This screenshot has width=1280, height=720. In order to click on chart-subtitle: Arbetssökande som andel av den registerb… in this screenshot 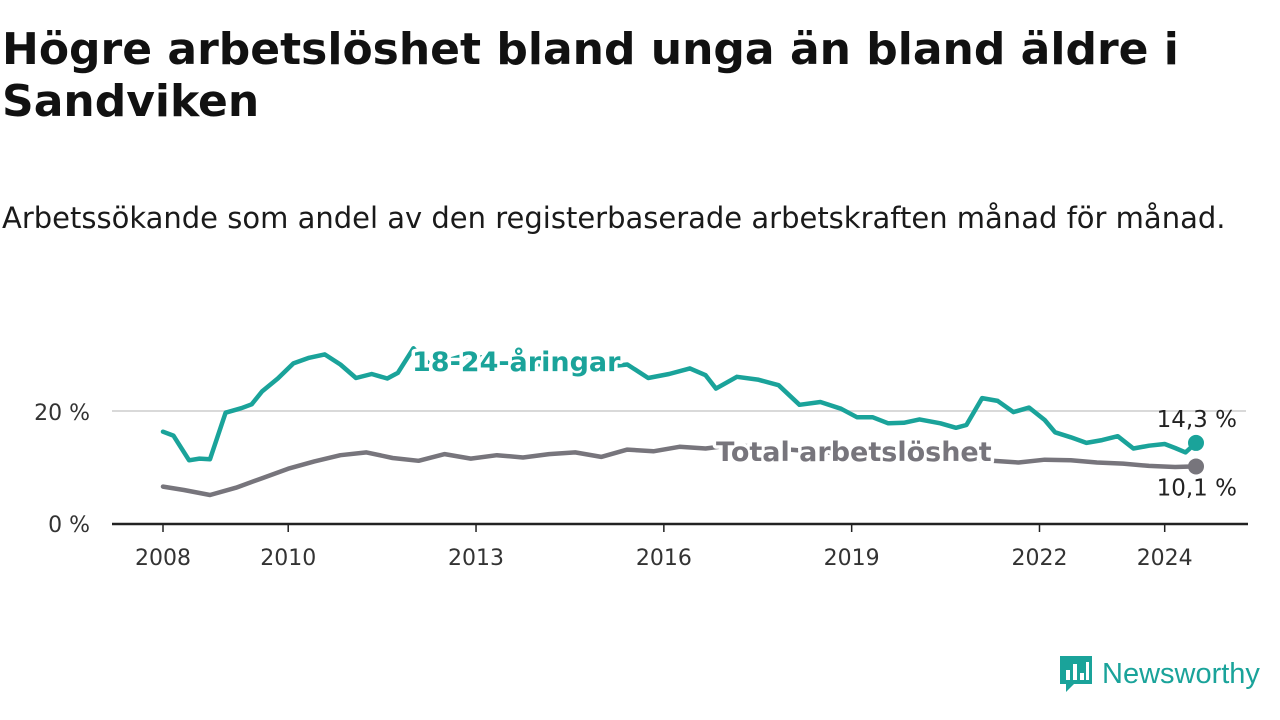, I will do `click(614, 218)`.